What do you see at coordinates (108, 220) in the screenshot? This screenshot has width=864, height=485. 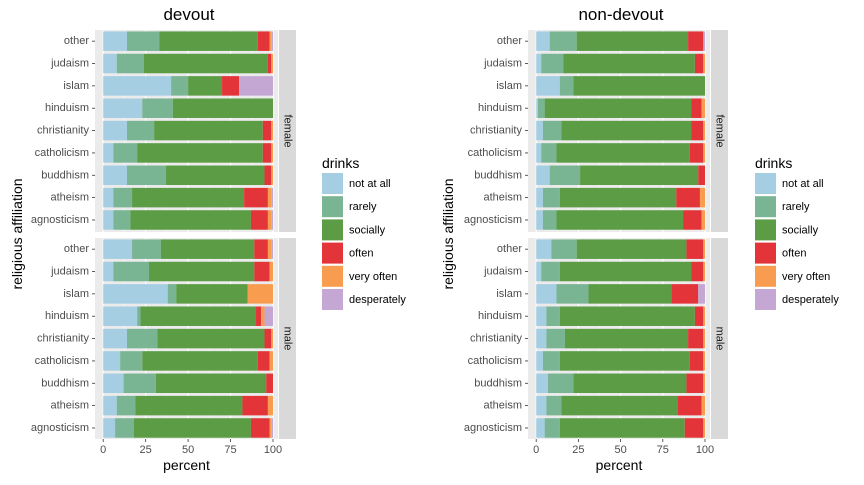 I see `bar-devout-female-agnosticism-not-at-all` at bounding box center [108, 220].